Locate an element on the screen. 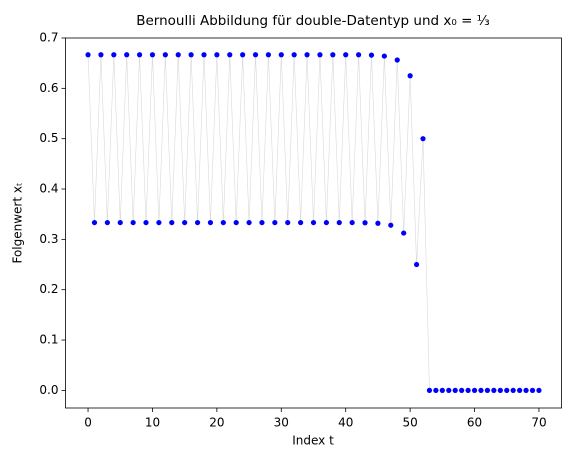  y-tick-label: 0.5 is located at coordinates (48, 138).